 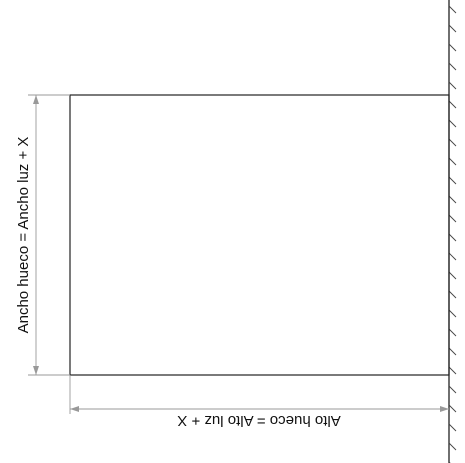 What do you see at coordinates (42, 235) in the screenshot?
I see `vertical-dimension: Ancho hueco = Ancho luz + X` at bounding box center [42, 235].